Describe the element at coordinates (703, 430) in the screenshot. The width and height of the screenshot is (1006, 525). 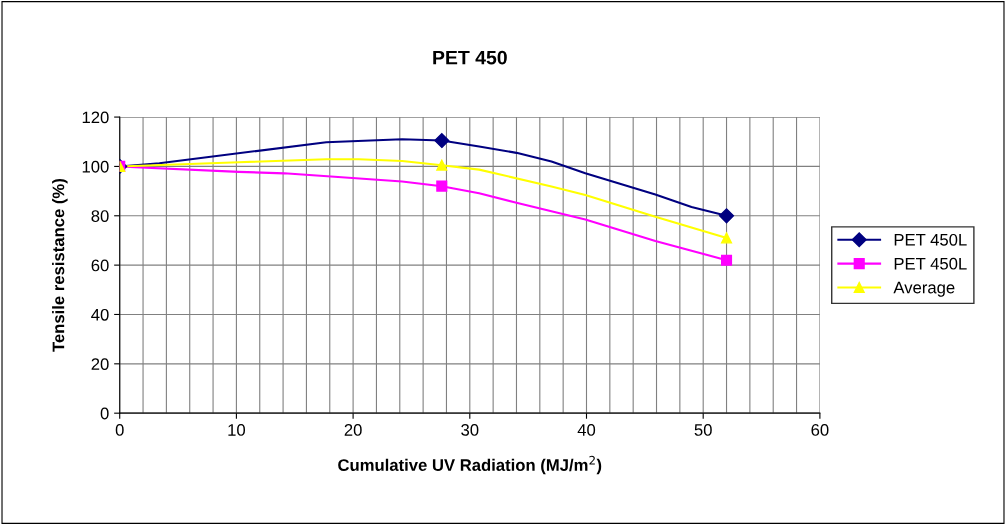
I see `x-tick-label: 50` at that location.